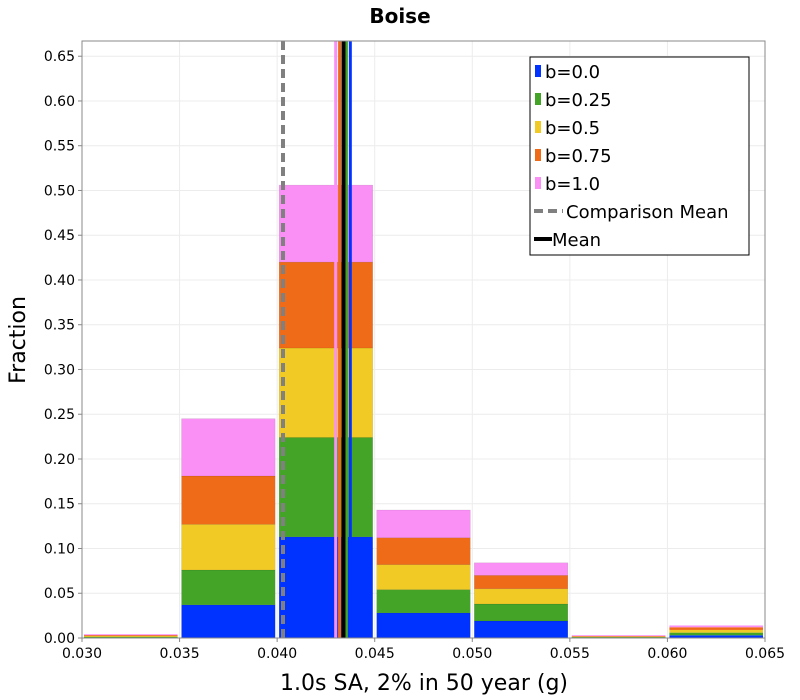 This screenshot has width=800, height=700. What do you see at coordinates (59, 415) in the screenshot?
I see `y-tick-label: 0.25` at bounding box center [59, 415].